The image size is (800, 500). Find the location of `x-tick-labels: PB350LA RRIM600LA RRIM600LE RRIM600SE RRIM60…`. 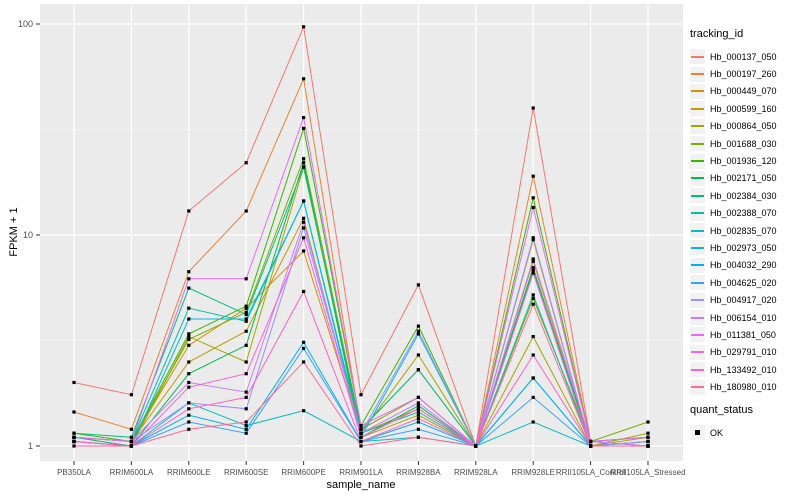

x-tick-labels: PB350LA RRIM600LA RRIM600LE RRIM600SE RRIM60… is located at coordinates (371, 472).